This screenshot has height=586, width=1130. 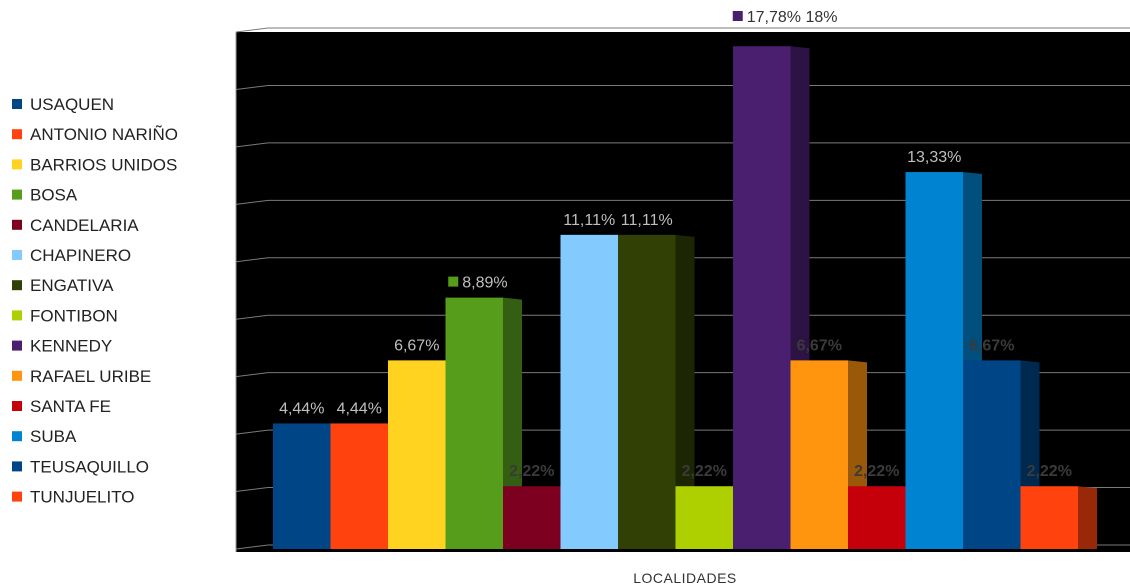 I want to click on legend-item: SANTA FE, so click(x=61, y=406).